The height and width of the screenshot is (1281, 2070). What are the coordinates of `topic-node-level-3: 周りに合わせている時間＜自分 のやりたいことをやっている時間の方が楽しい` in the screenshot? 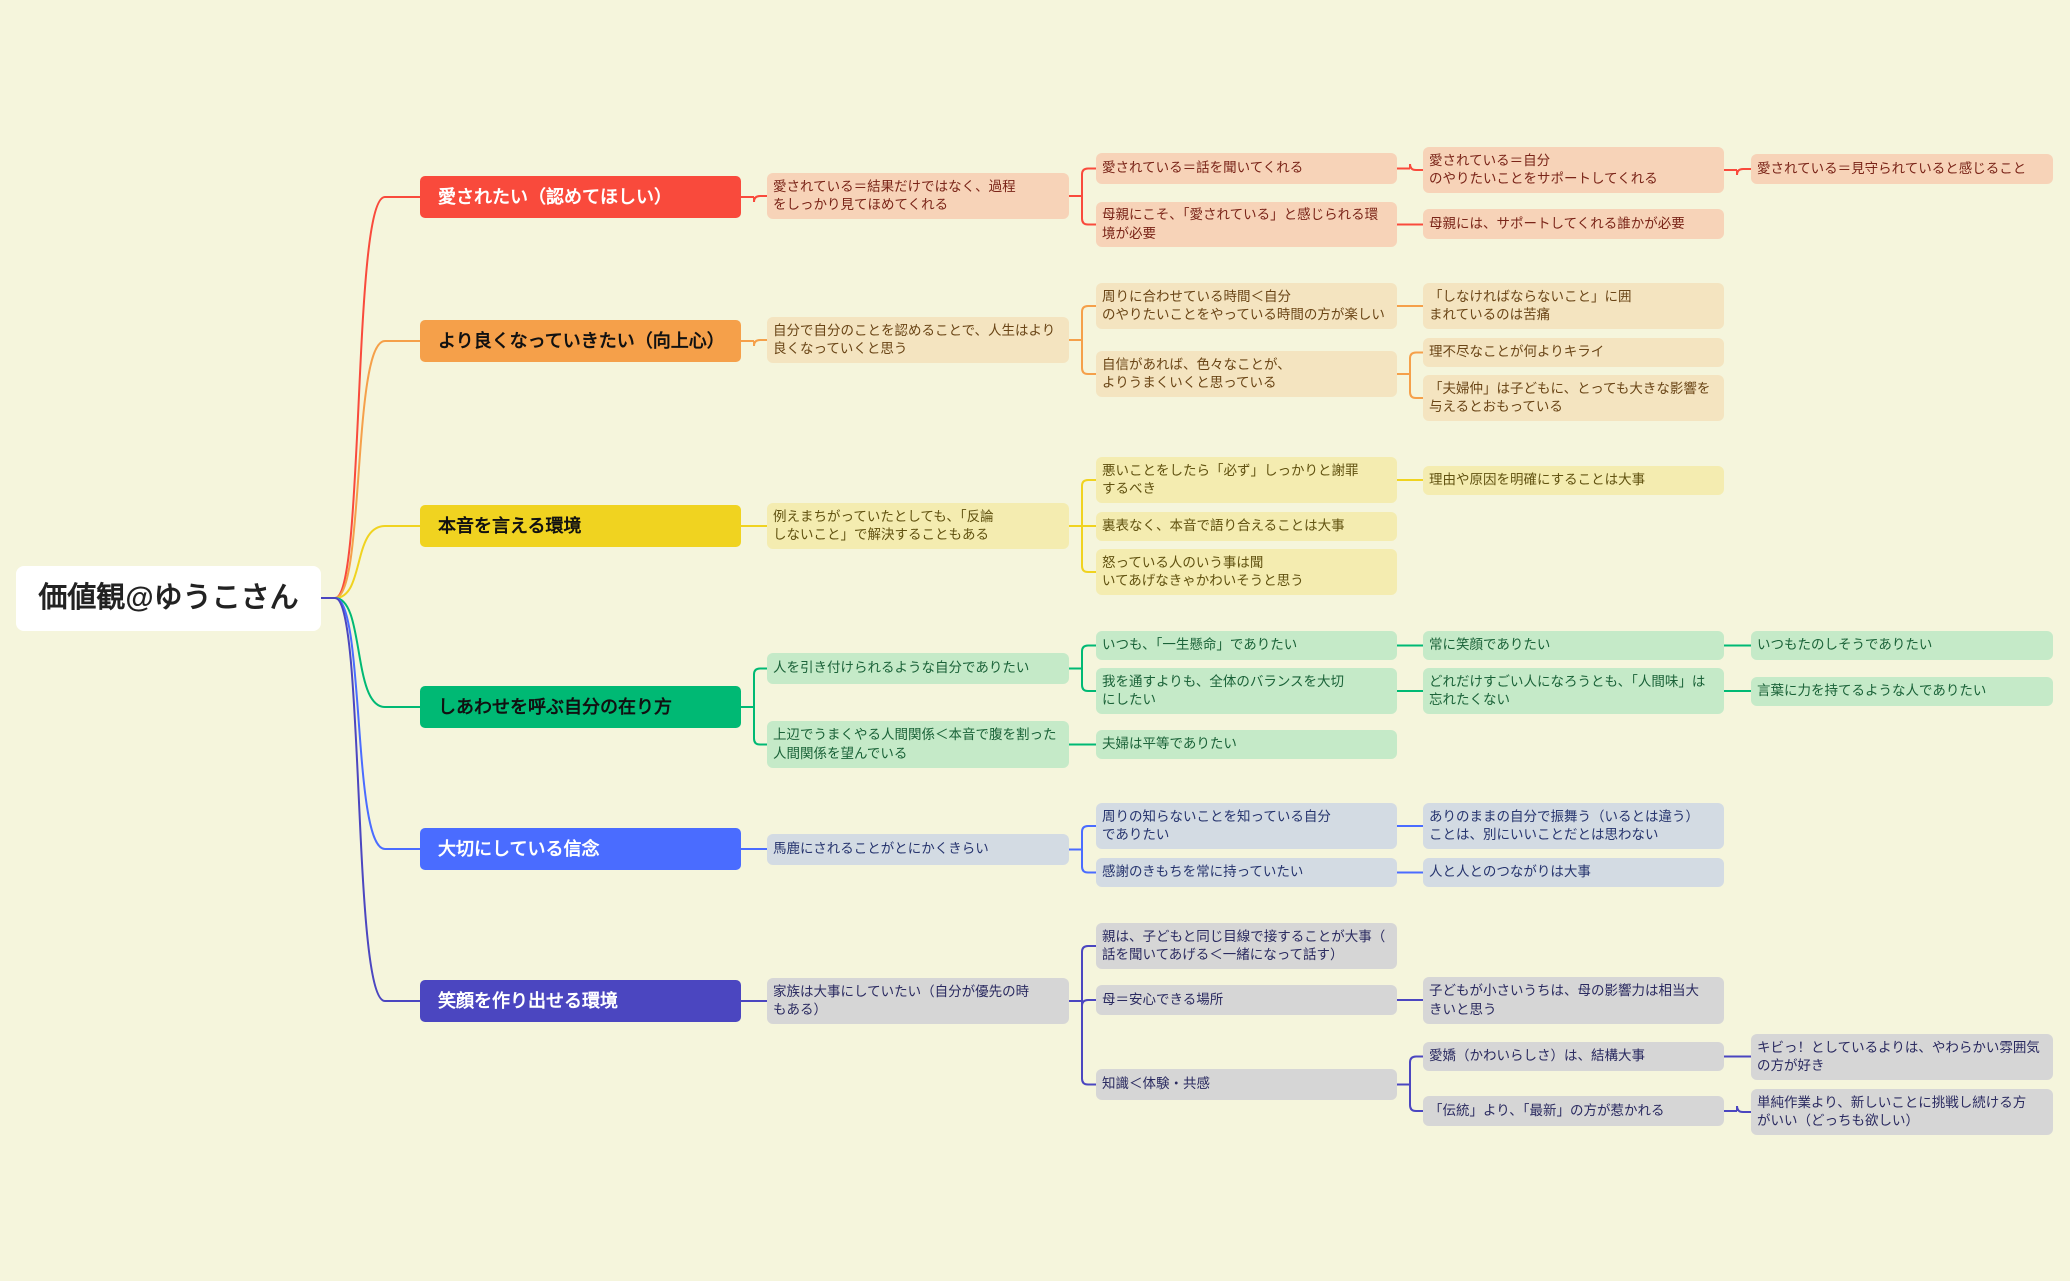 It's located at (1246, 306).